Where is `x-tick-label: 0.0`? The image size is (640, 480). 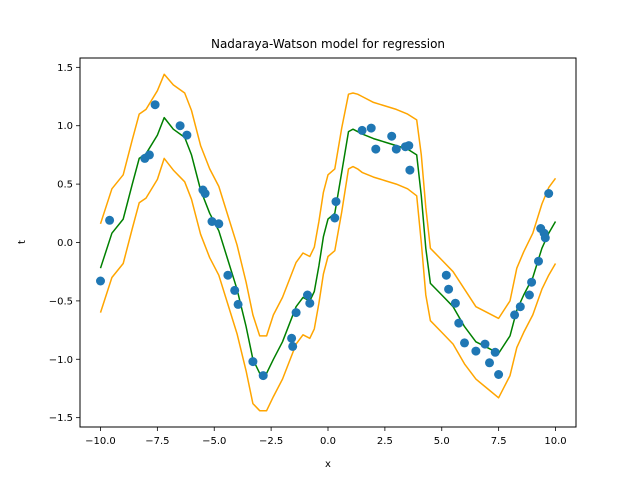 x-tick-label: 0.0 is located at coordinates (328, 441).